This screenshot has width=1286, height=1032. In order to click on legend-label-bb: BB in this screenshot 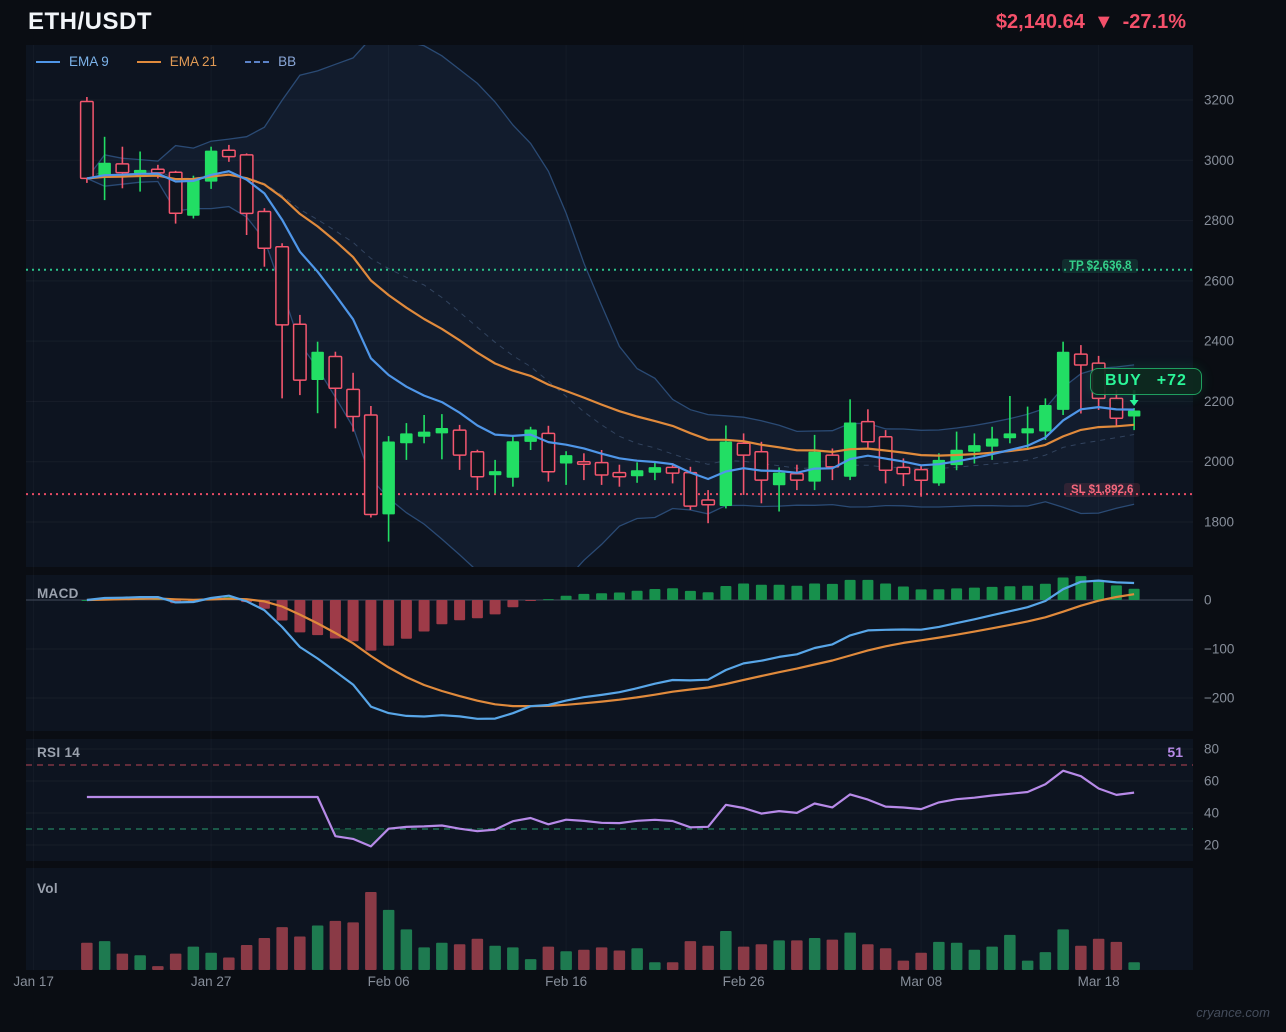, I will do `click(287, 61)`.